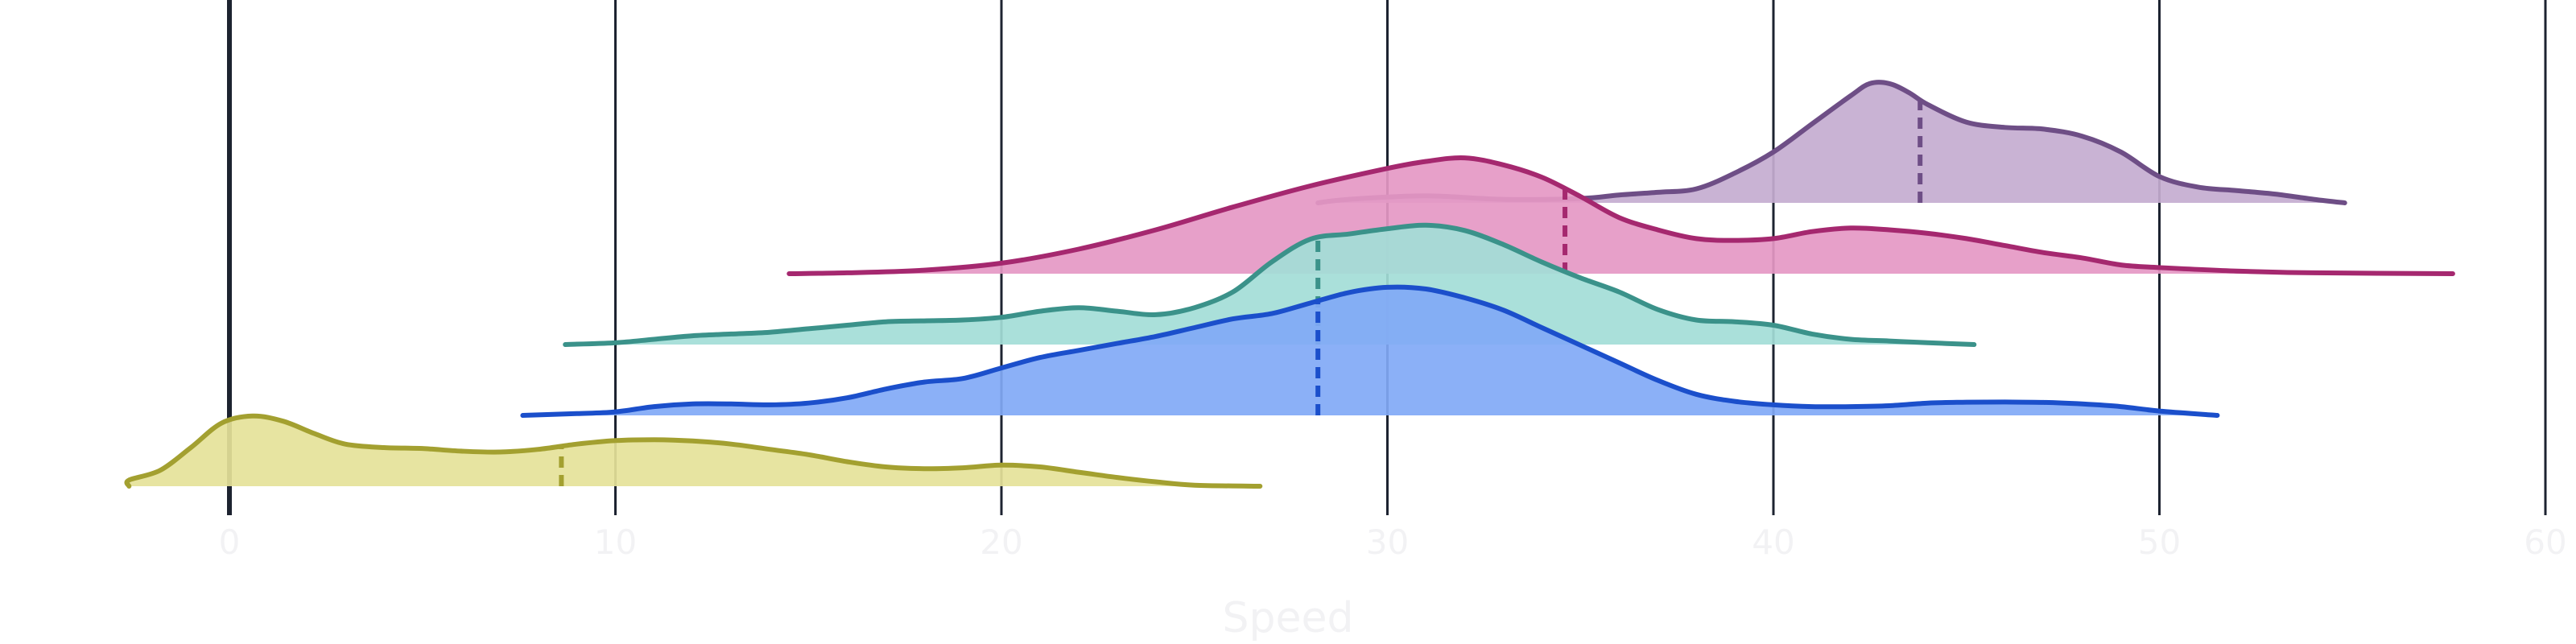  What do you see at coordinates (1387, 542) in the screenshot?
I see `x-tick-label-30: 30` at bounding box center [1387, 542].